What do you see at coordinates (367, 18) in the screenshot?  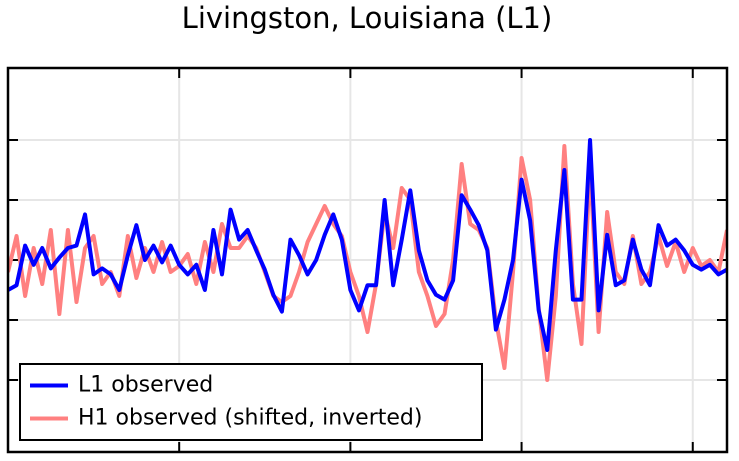 I see `chart-title: Livingston, Louisiana (L1)` at bounding box center [367, 18].